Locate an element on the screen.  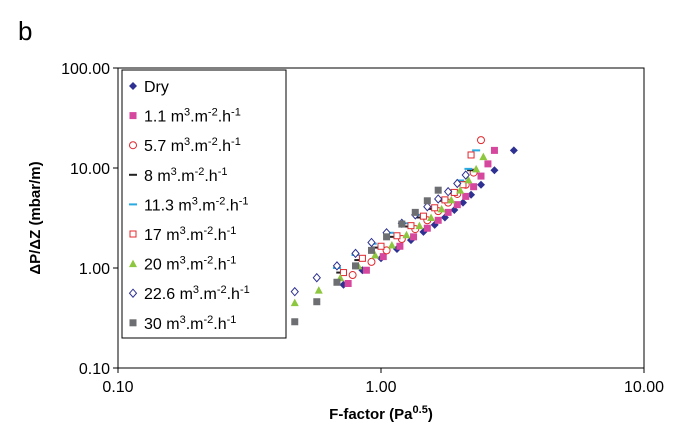
x-axis: 0.10 1.00 10.00 is located at coordinates (383, 382).